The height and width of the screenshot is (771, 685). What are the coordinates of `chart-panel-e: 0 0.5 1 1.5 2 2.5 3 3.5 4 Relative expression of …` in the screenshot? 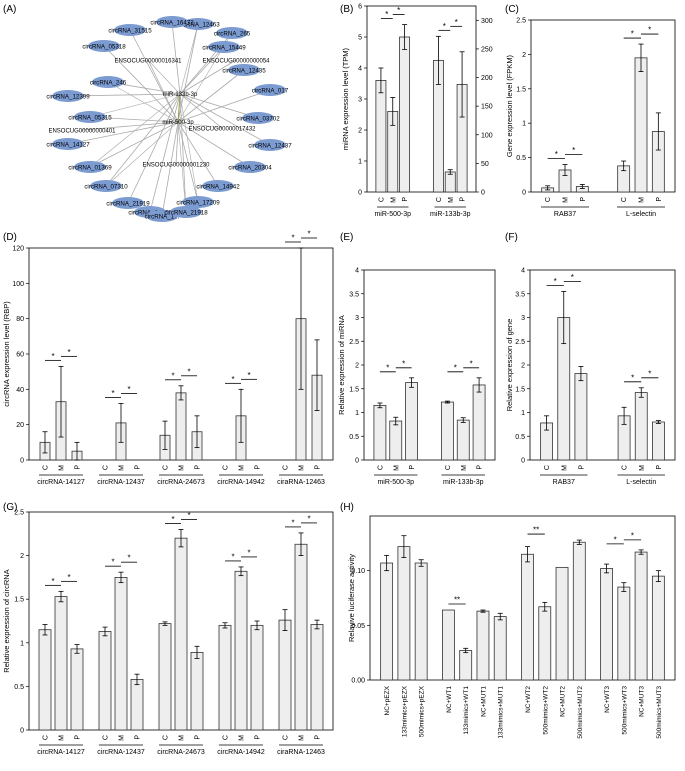 It's located at (416, 377).